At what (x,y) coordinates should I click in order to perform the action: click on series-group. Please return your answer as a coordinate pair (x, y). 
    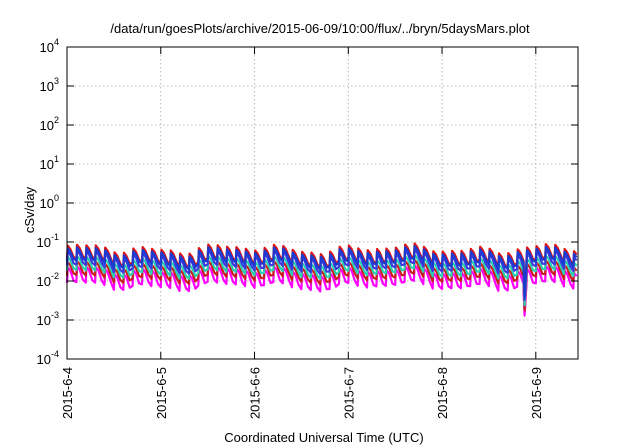
    Looking at the image, I should click on (321, 279).